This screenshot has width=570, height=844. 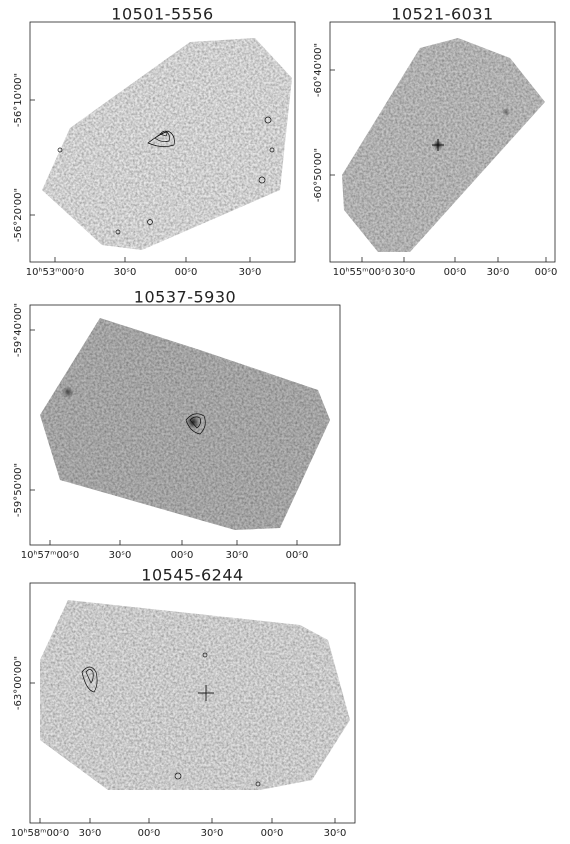 What do you see at coordinates (55, 272) in the screenshot?
I see `x-tick-label: 10ʰ53ᵐ00ˢ0` at bounding box center [55, 272].